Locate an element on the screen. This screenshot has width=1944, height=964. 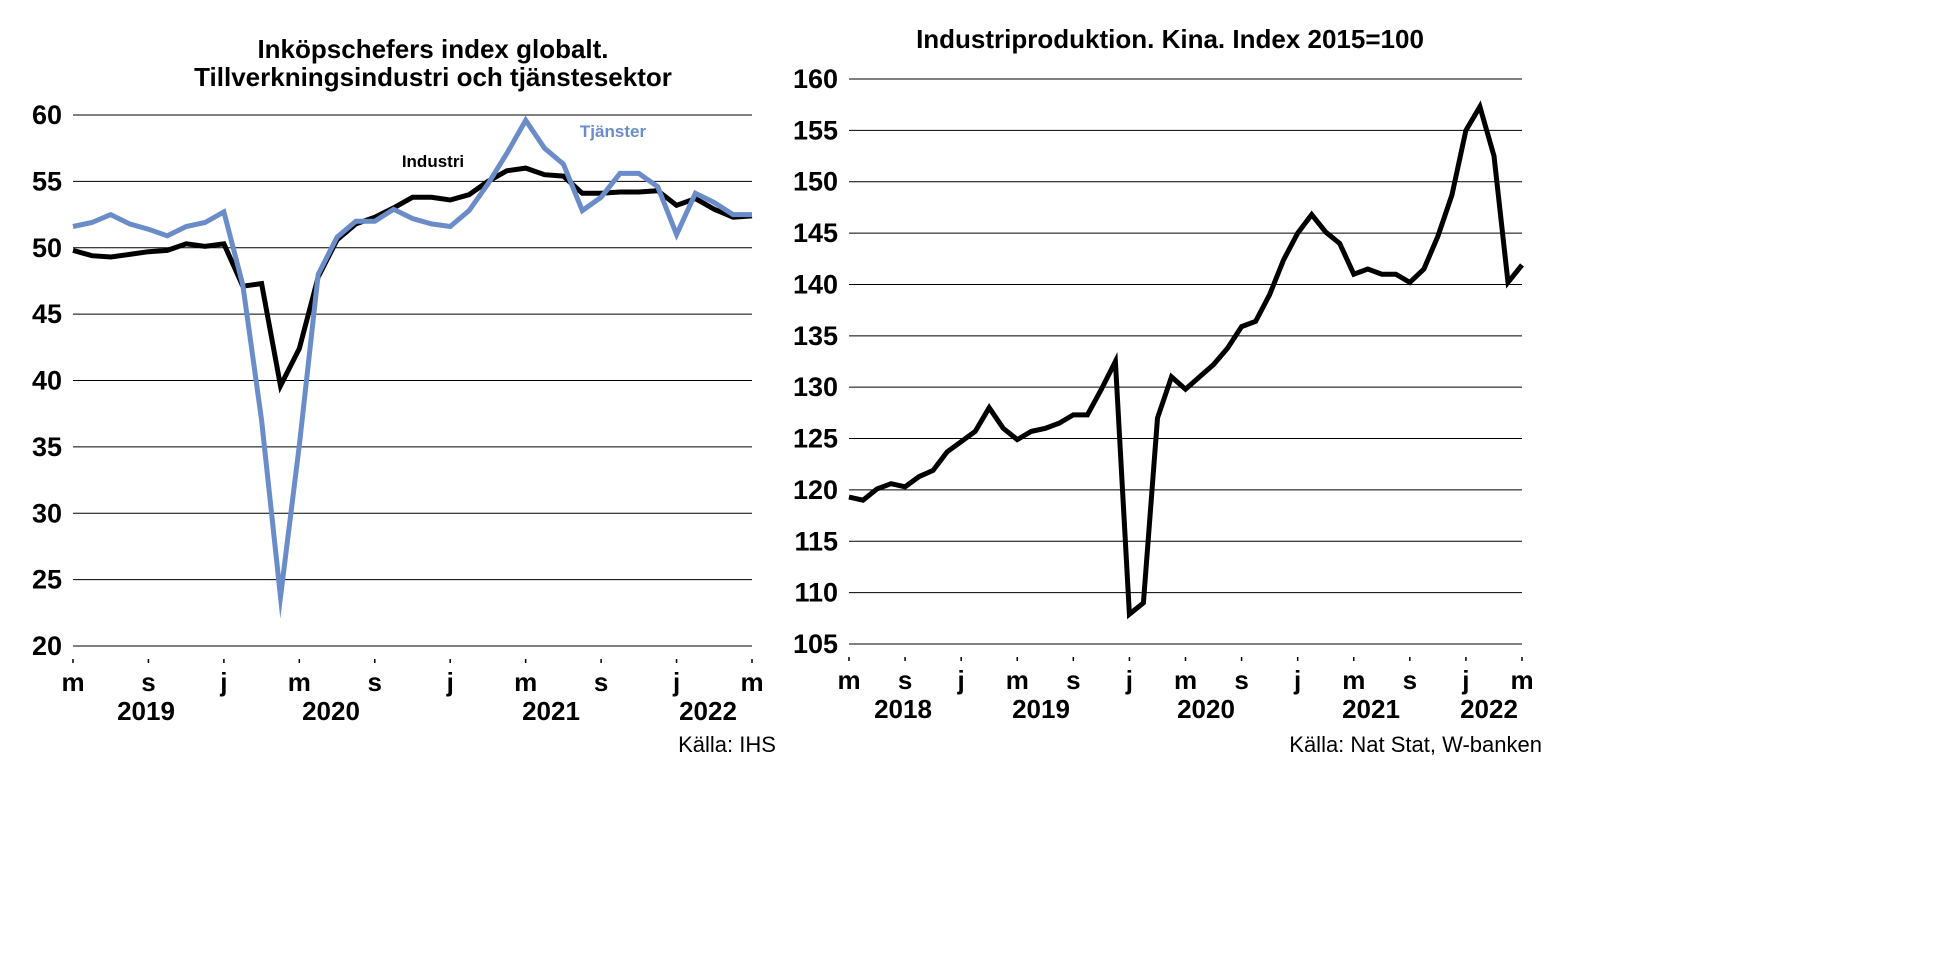
left-chart-title-line1: Inköpschefers index globalt. is located at coordinates (432, 49).